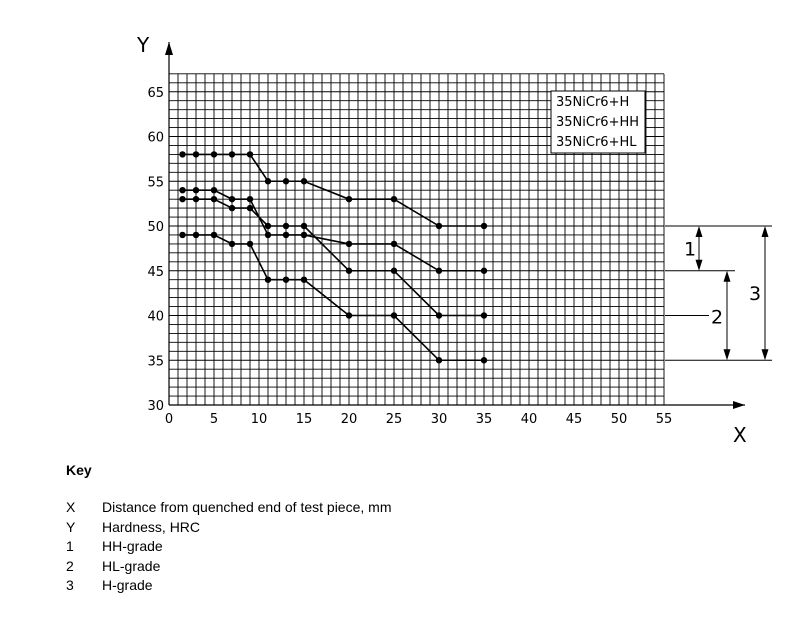 The image size is (799, 628). Describe the element at coordinates (574, 419) in the screenshot. I see `x-tick-label: 45` at that location.